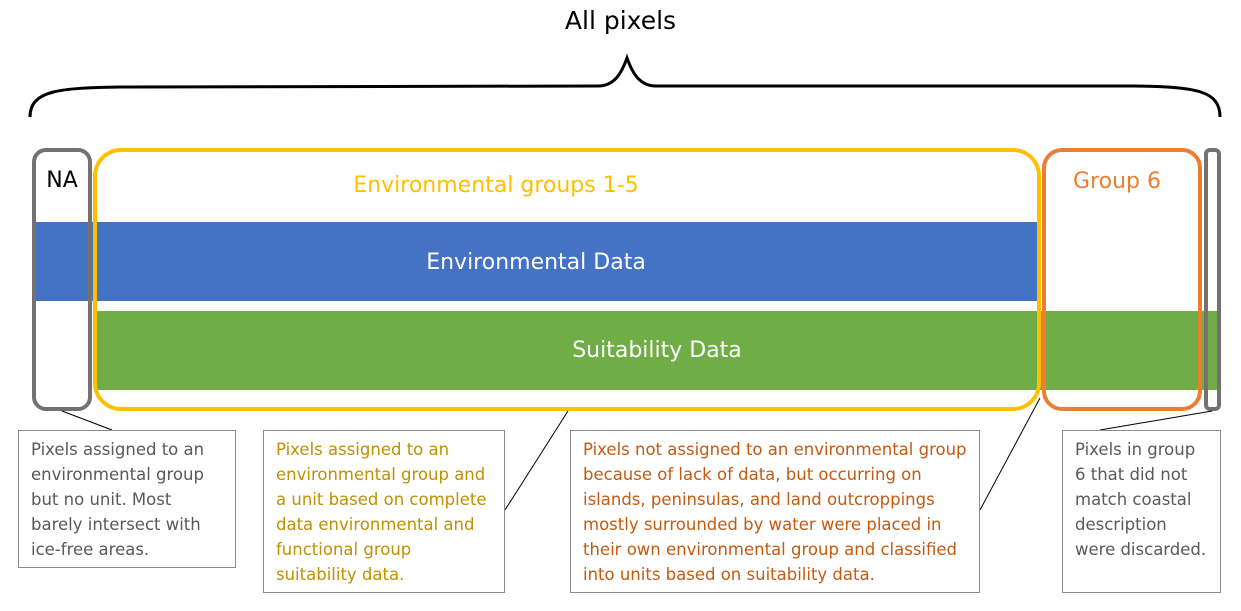 Image resolution: width=1241 pixels, height=611 pixels. Describe the element at coordinates (1212, 279) in the screenshot. I see `discarded-box` at that location.